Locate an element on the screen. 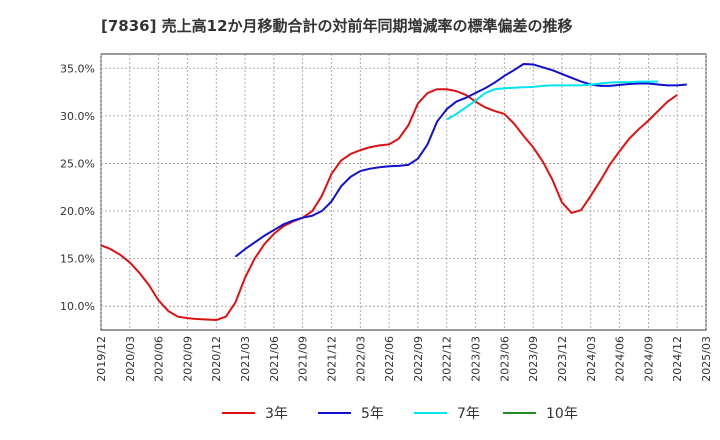 The width and height of the screenshot is (720, 440). x-tick-label: 2024/09 is located at coordinates (648, 359).